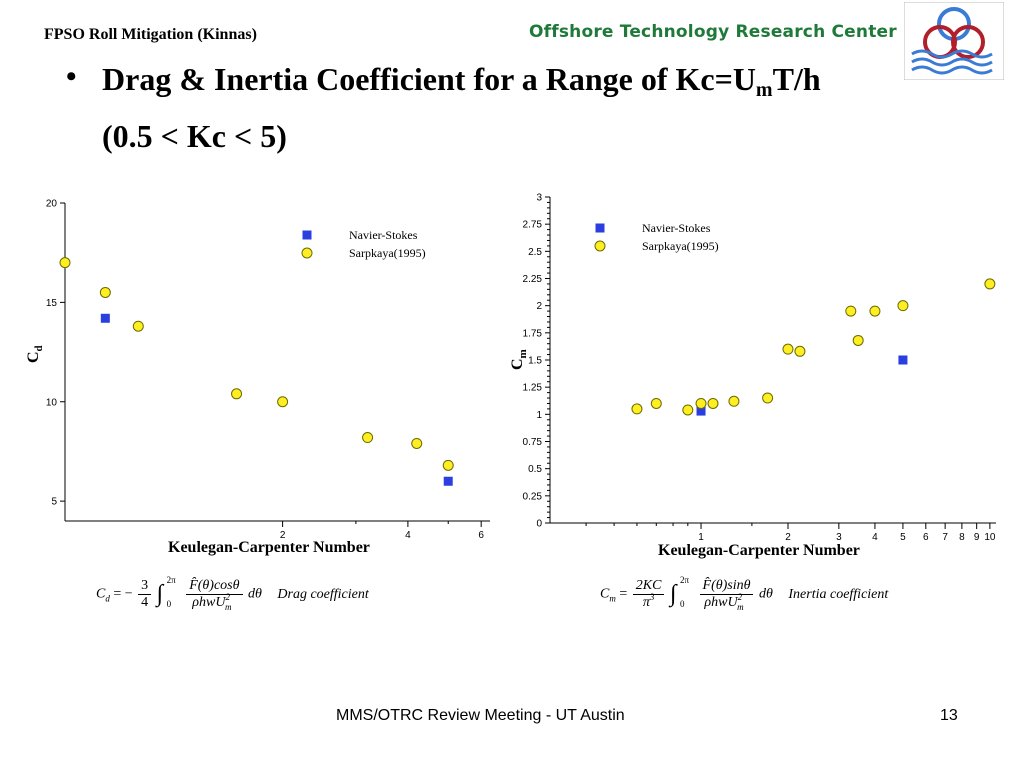 Image resolution: width=1024 pixels, height=768 pixels. I want to click on x-tick-label: 5, so click(903, 537).